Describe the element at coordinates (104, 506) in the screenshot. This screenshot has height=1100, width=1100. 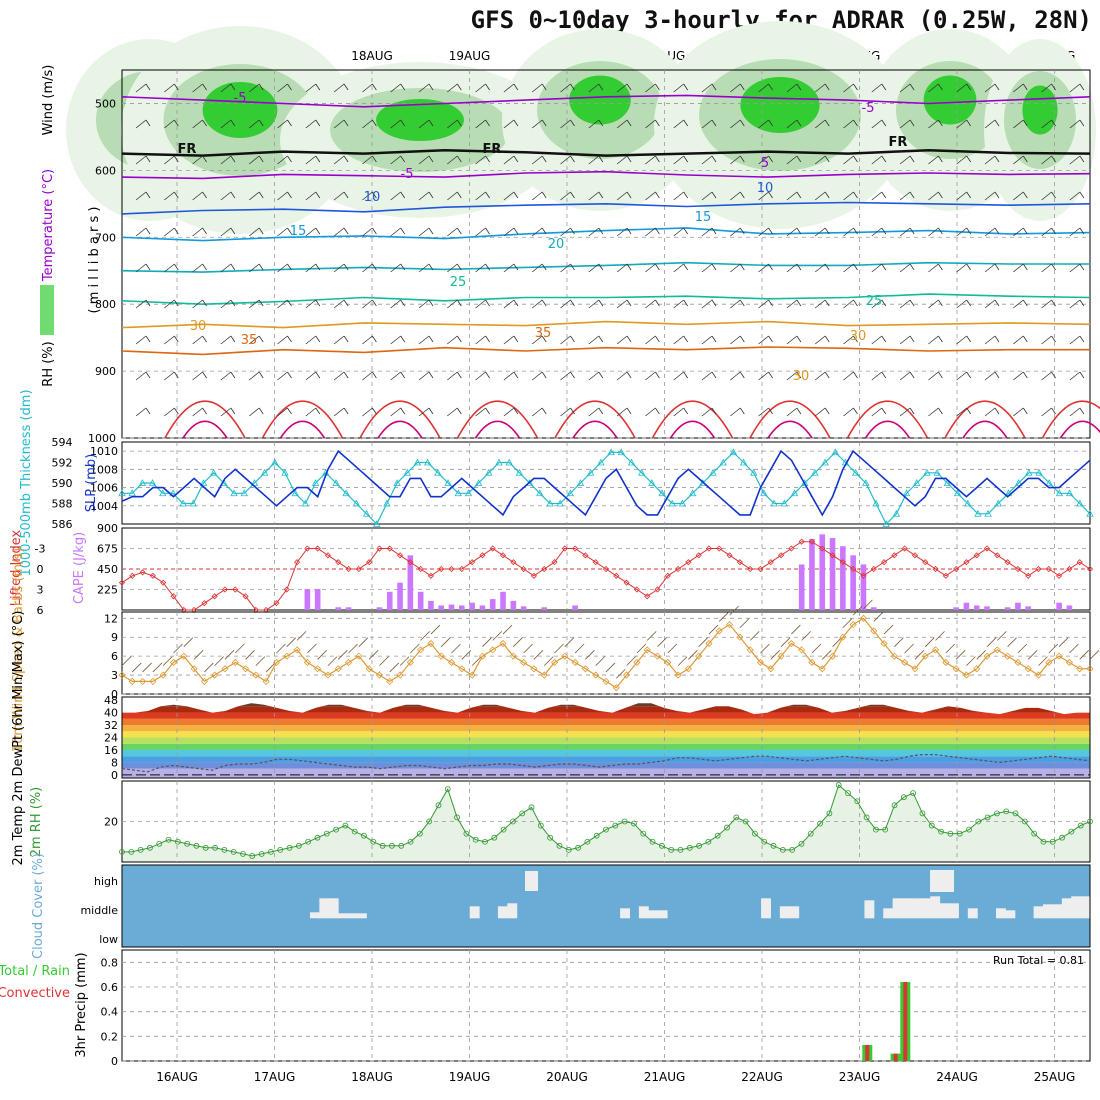
I see `slp-ytick: 1004` at that location.